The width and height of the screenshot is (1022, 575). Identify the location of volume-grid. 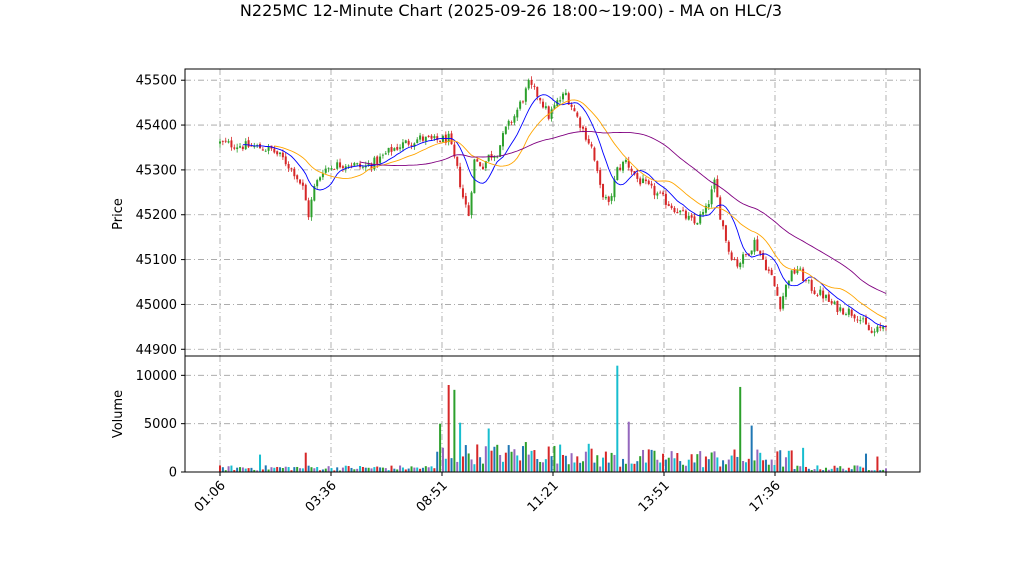
(552, 414).